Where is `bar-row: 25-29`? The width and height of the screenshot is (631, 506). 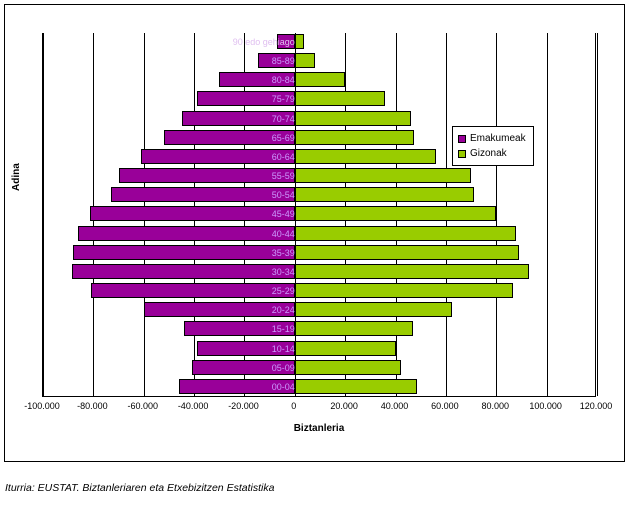 bar-row: 25-29 is located at coordinates (319, 291).